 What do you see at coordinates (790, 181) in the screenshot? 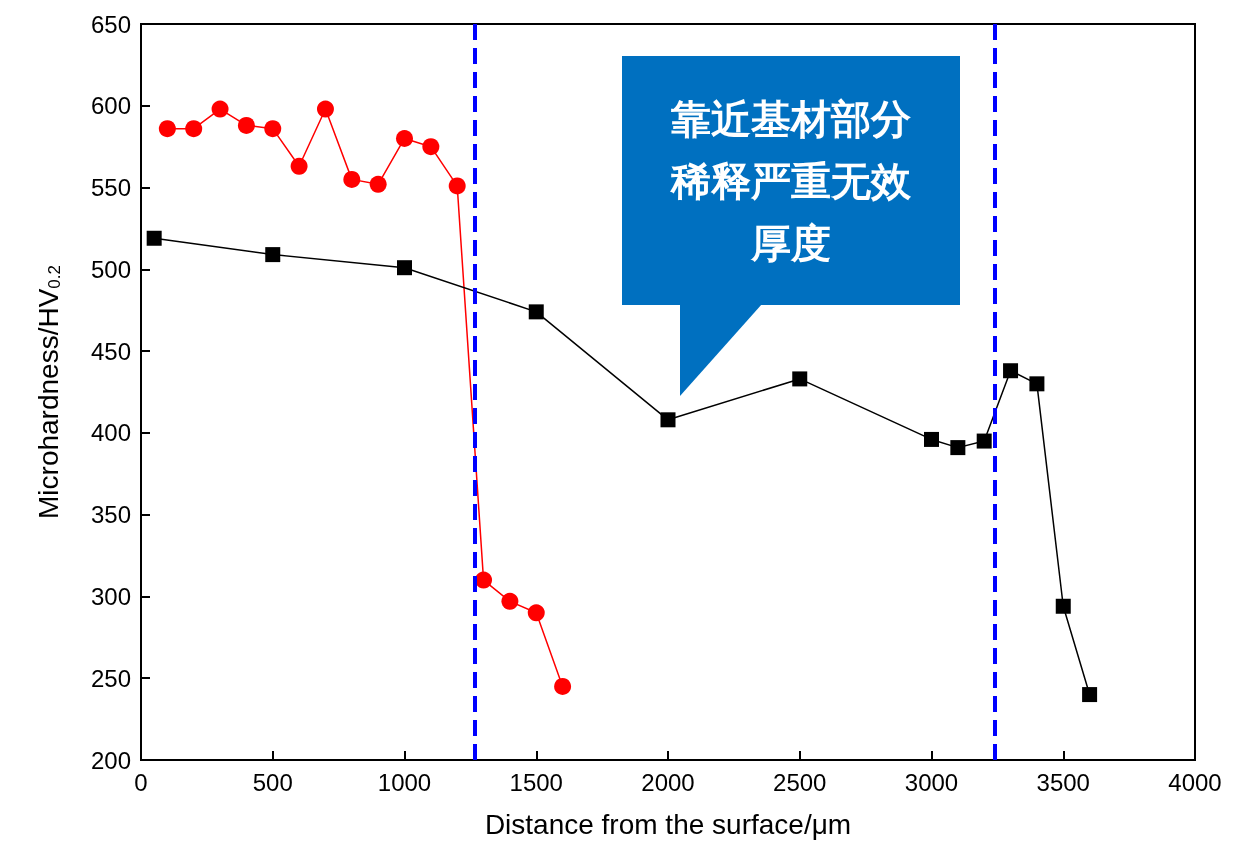
I see `annotation: 靠近基材部分稀释严重无效厚度` at bounding box center [790, 181].